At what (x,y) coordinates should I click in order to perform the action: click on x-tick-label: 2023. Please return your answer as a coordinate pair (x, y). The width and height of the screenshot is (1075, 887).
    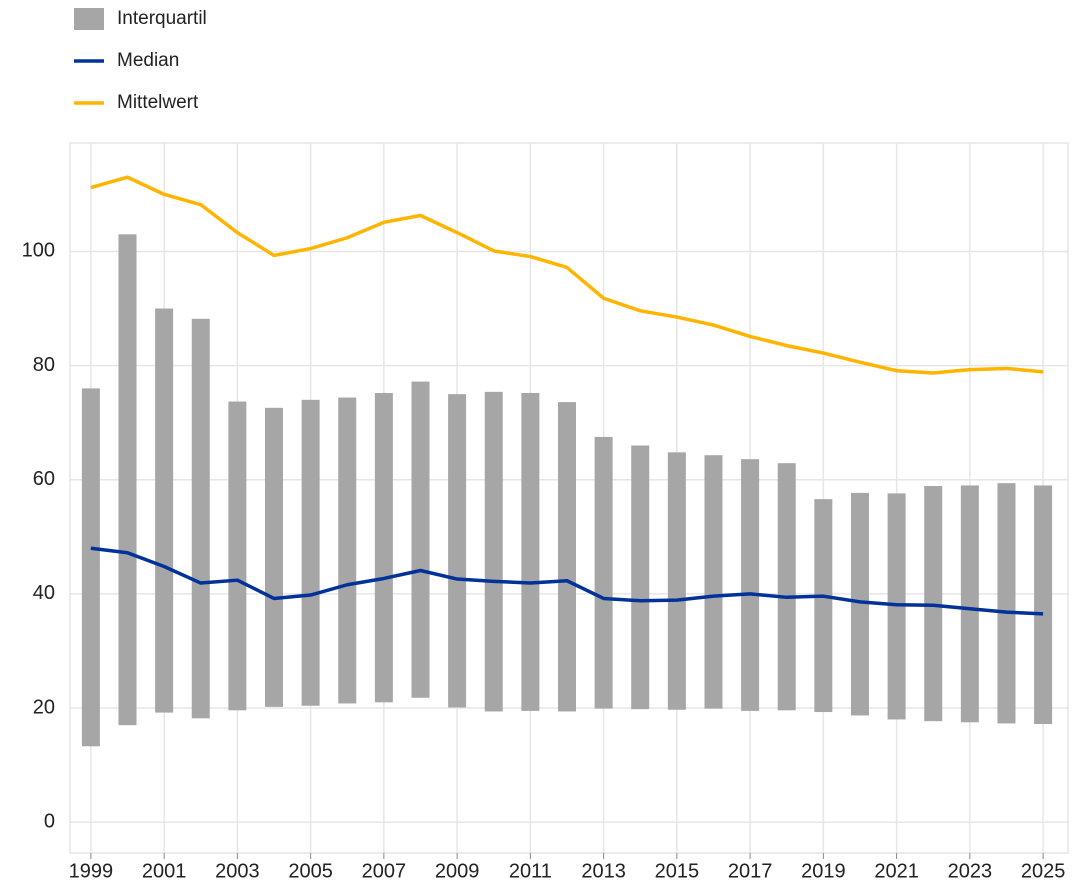
    Looking at the image, I should click on (970, 871).